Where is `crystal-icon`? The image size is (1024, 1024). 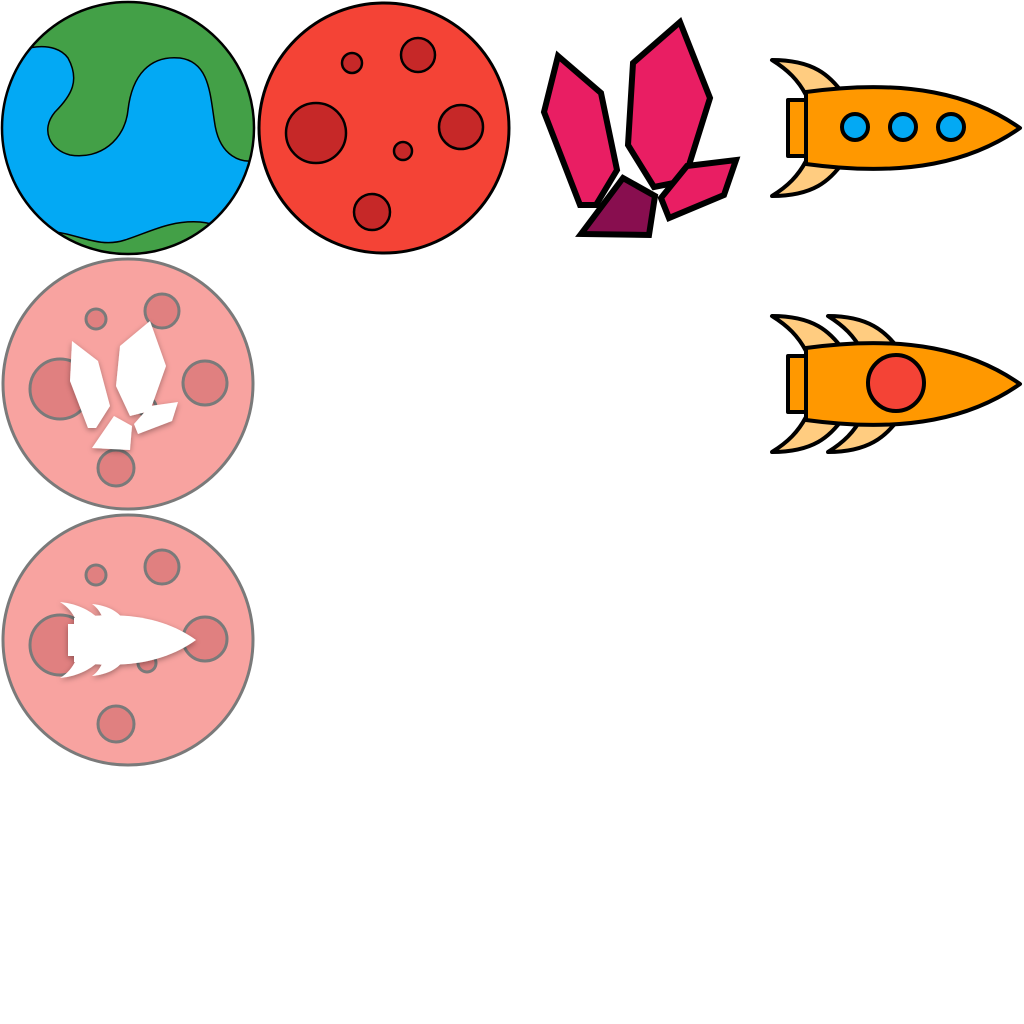 crystal-icon is located at coordinates (124, 385).